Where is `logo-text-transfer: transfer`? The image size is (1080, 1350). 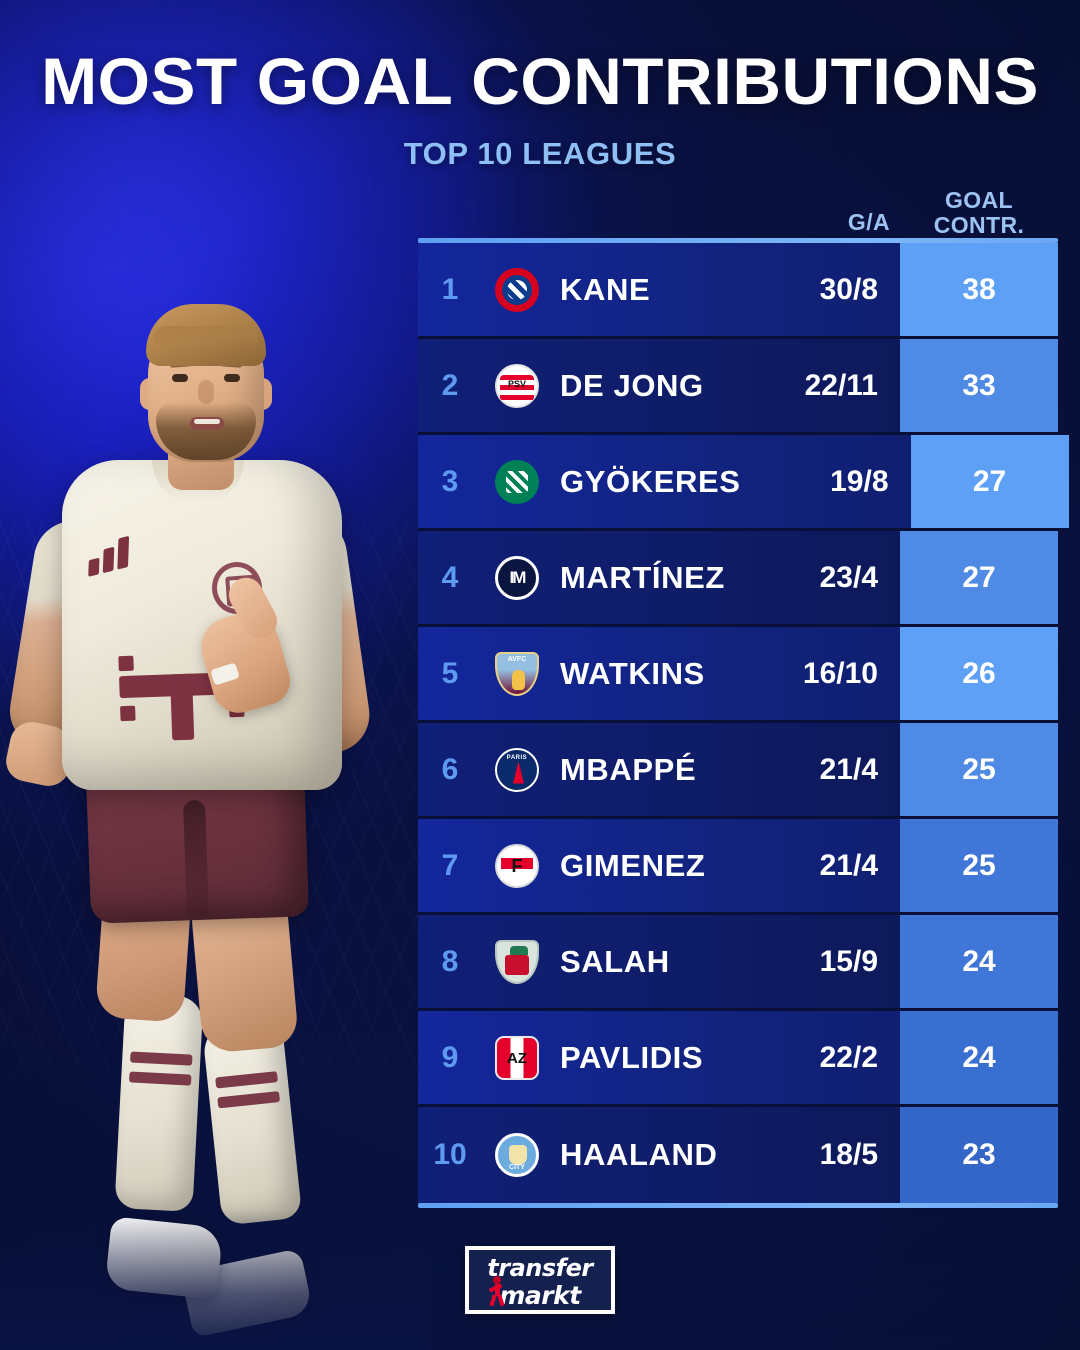 logo-text-transfer: transfer is located at coordinates (540, 1268).